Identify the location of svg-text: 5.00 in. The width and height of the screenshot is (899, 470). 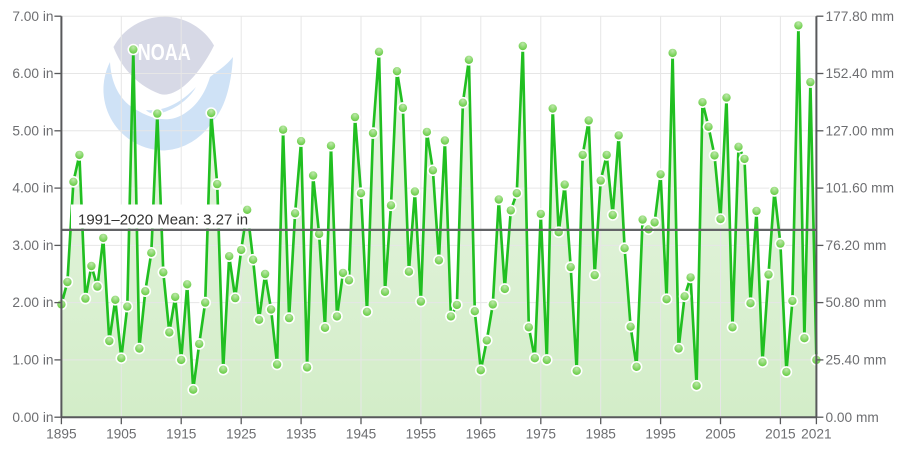
(32, 130).